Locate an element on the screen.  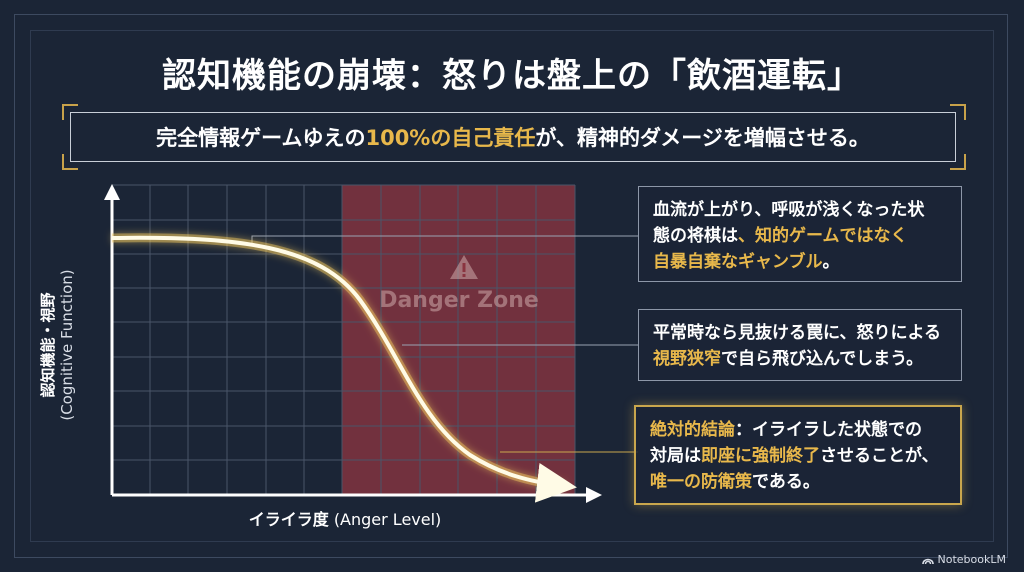
banner-corner-br is located at coordinates (958, 162).